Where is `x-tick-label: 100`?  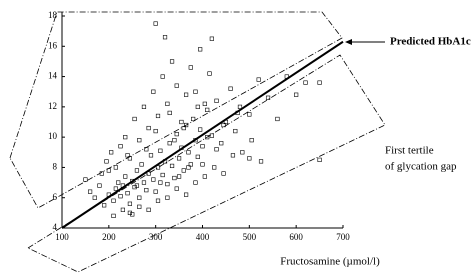 x-tick-label: 100 is located at coordinates (62, 237).